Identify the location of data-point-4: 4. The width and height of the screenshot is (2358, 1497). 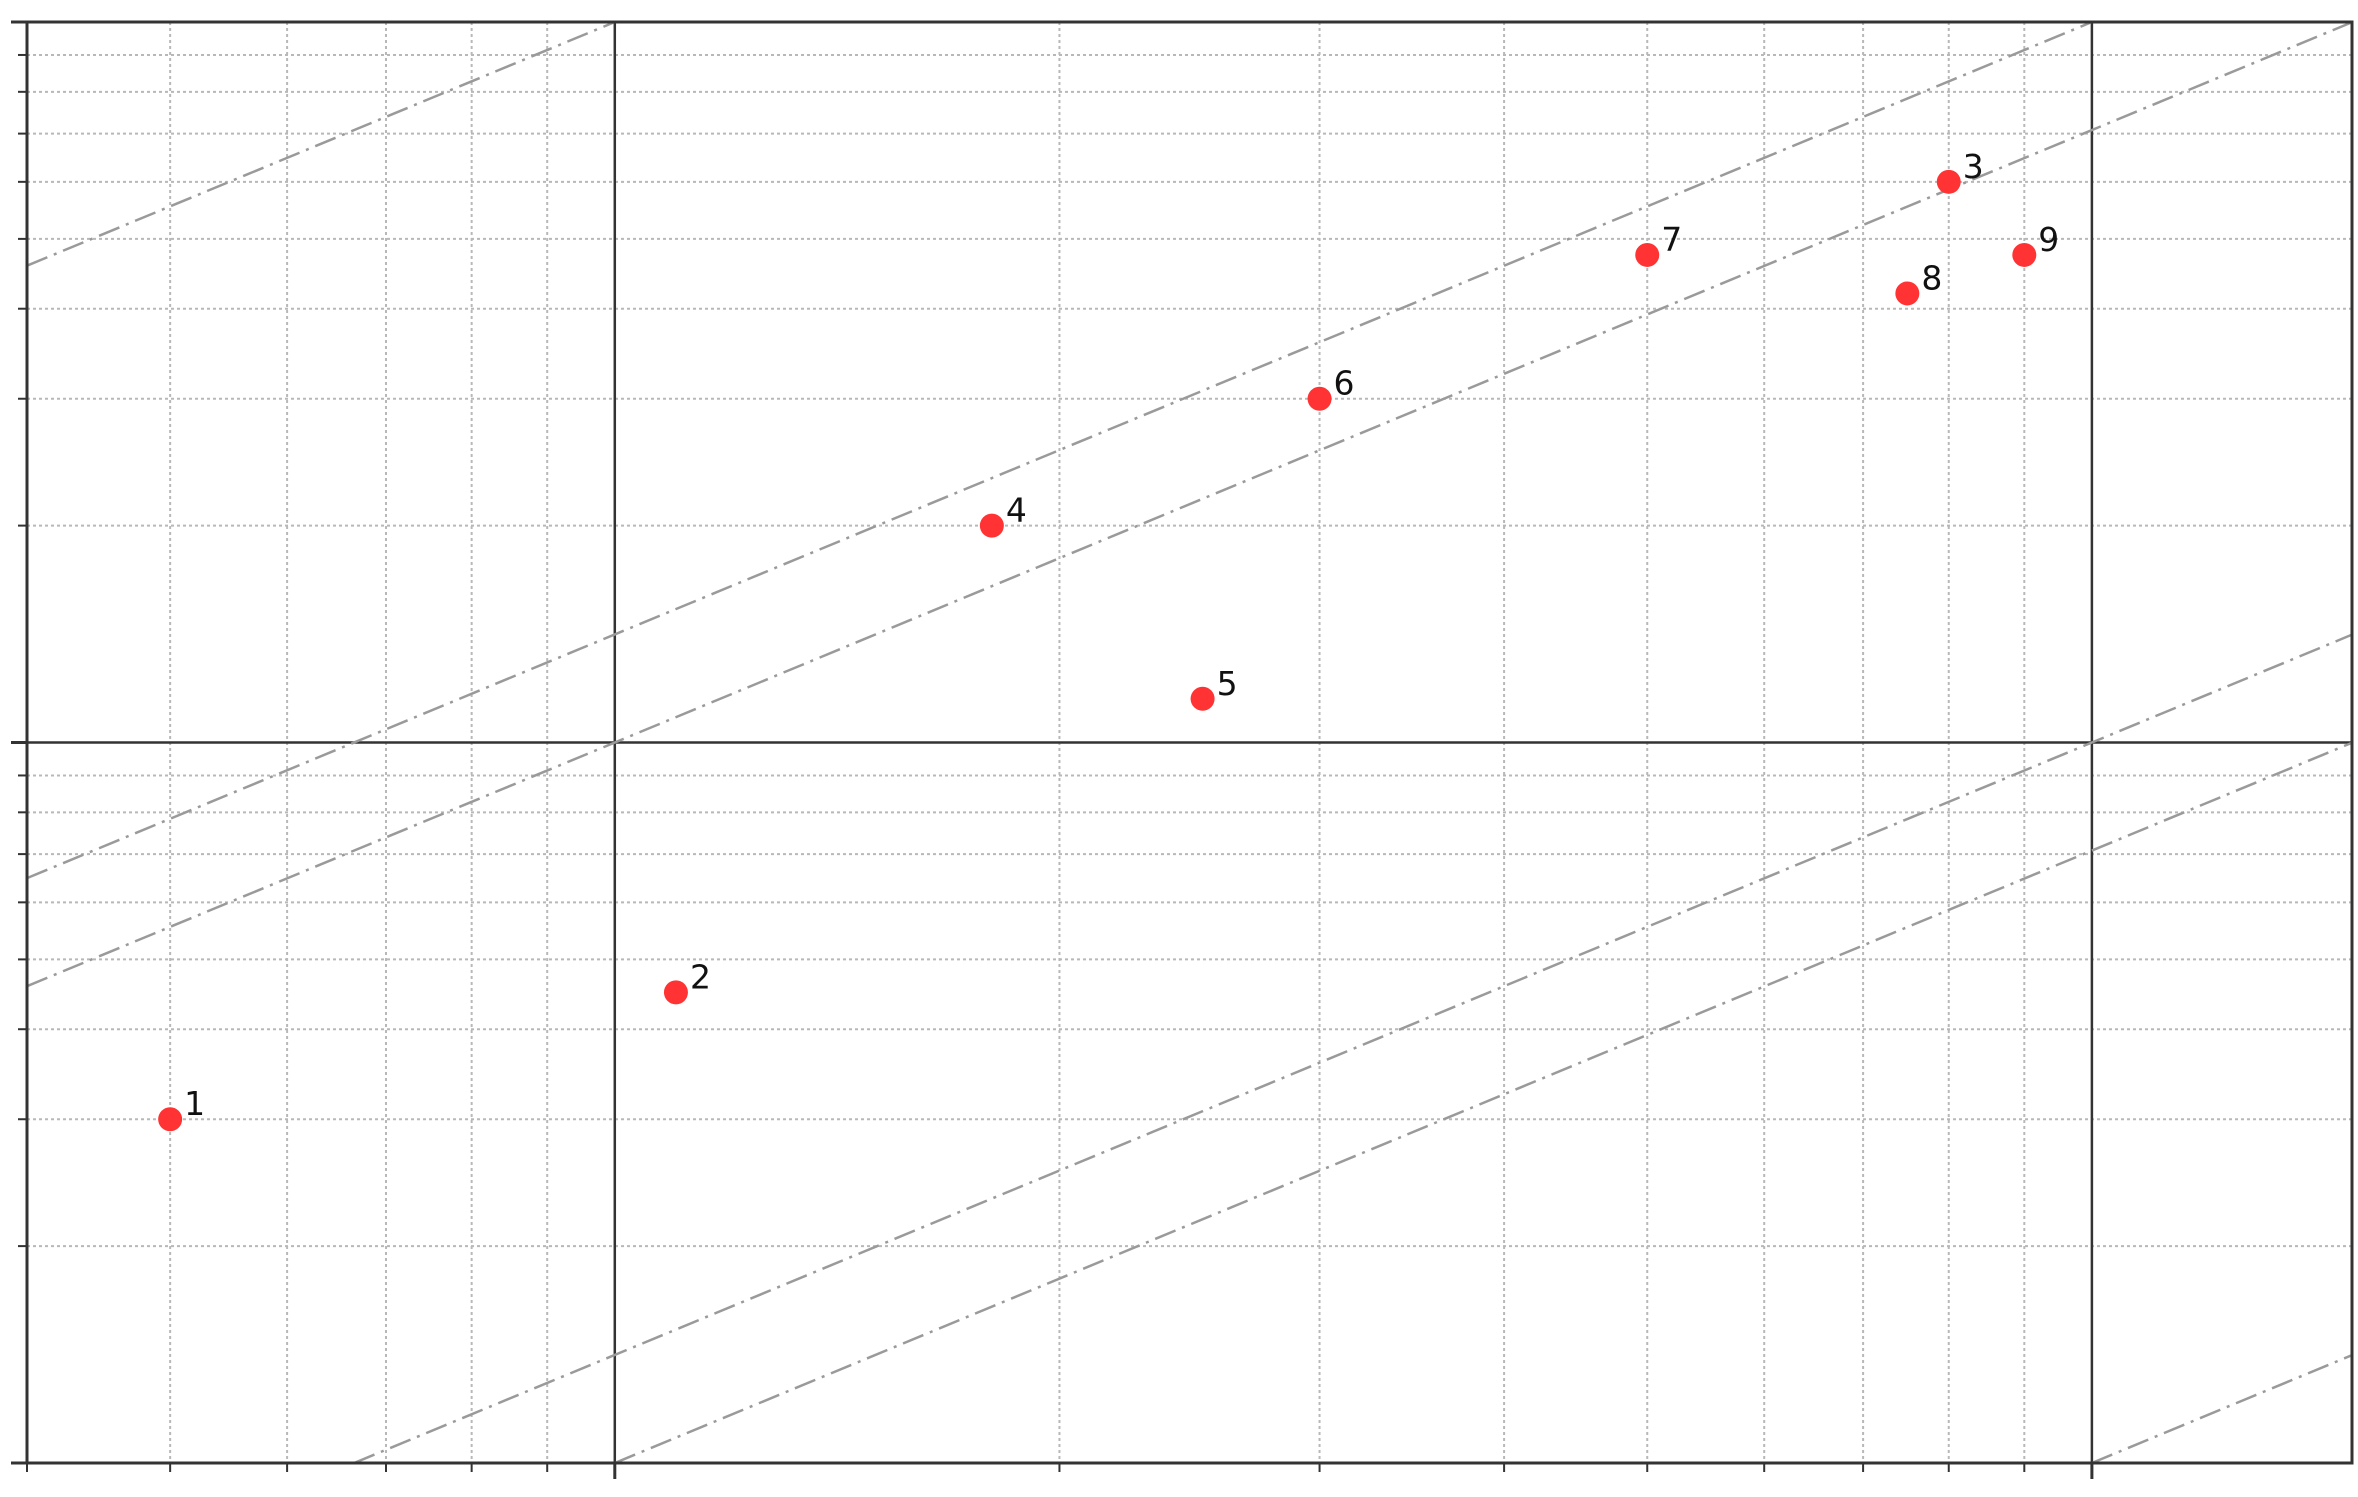
(1003, 514).